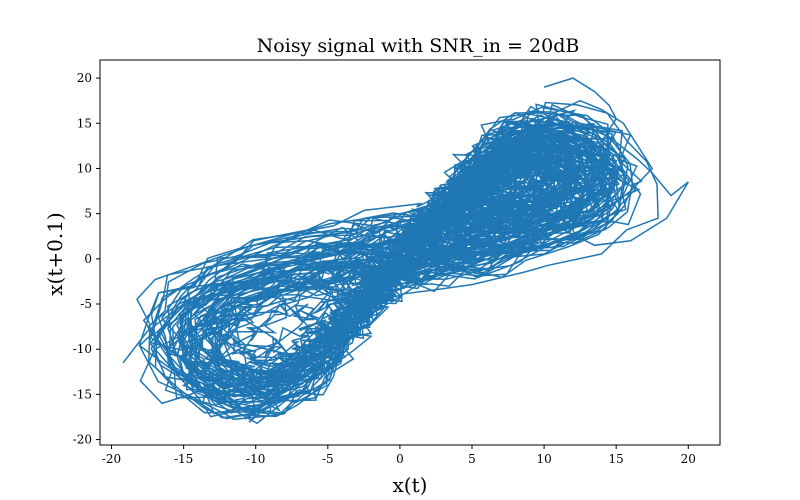 Image resolution: width=800 pixels, height=500 pixels. What do you see at coordinates (88, 214) in the screenshot?
I see `y-tick-label: 5` at bounding box center [88, 214].